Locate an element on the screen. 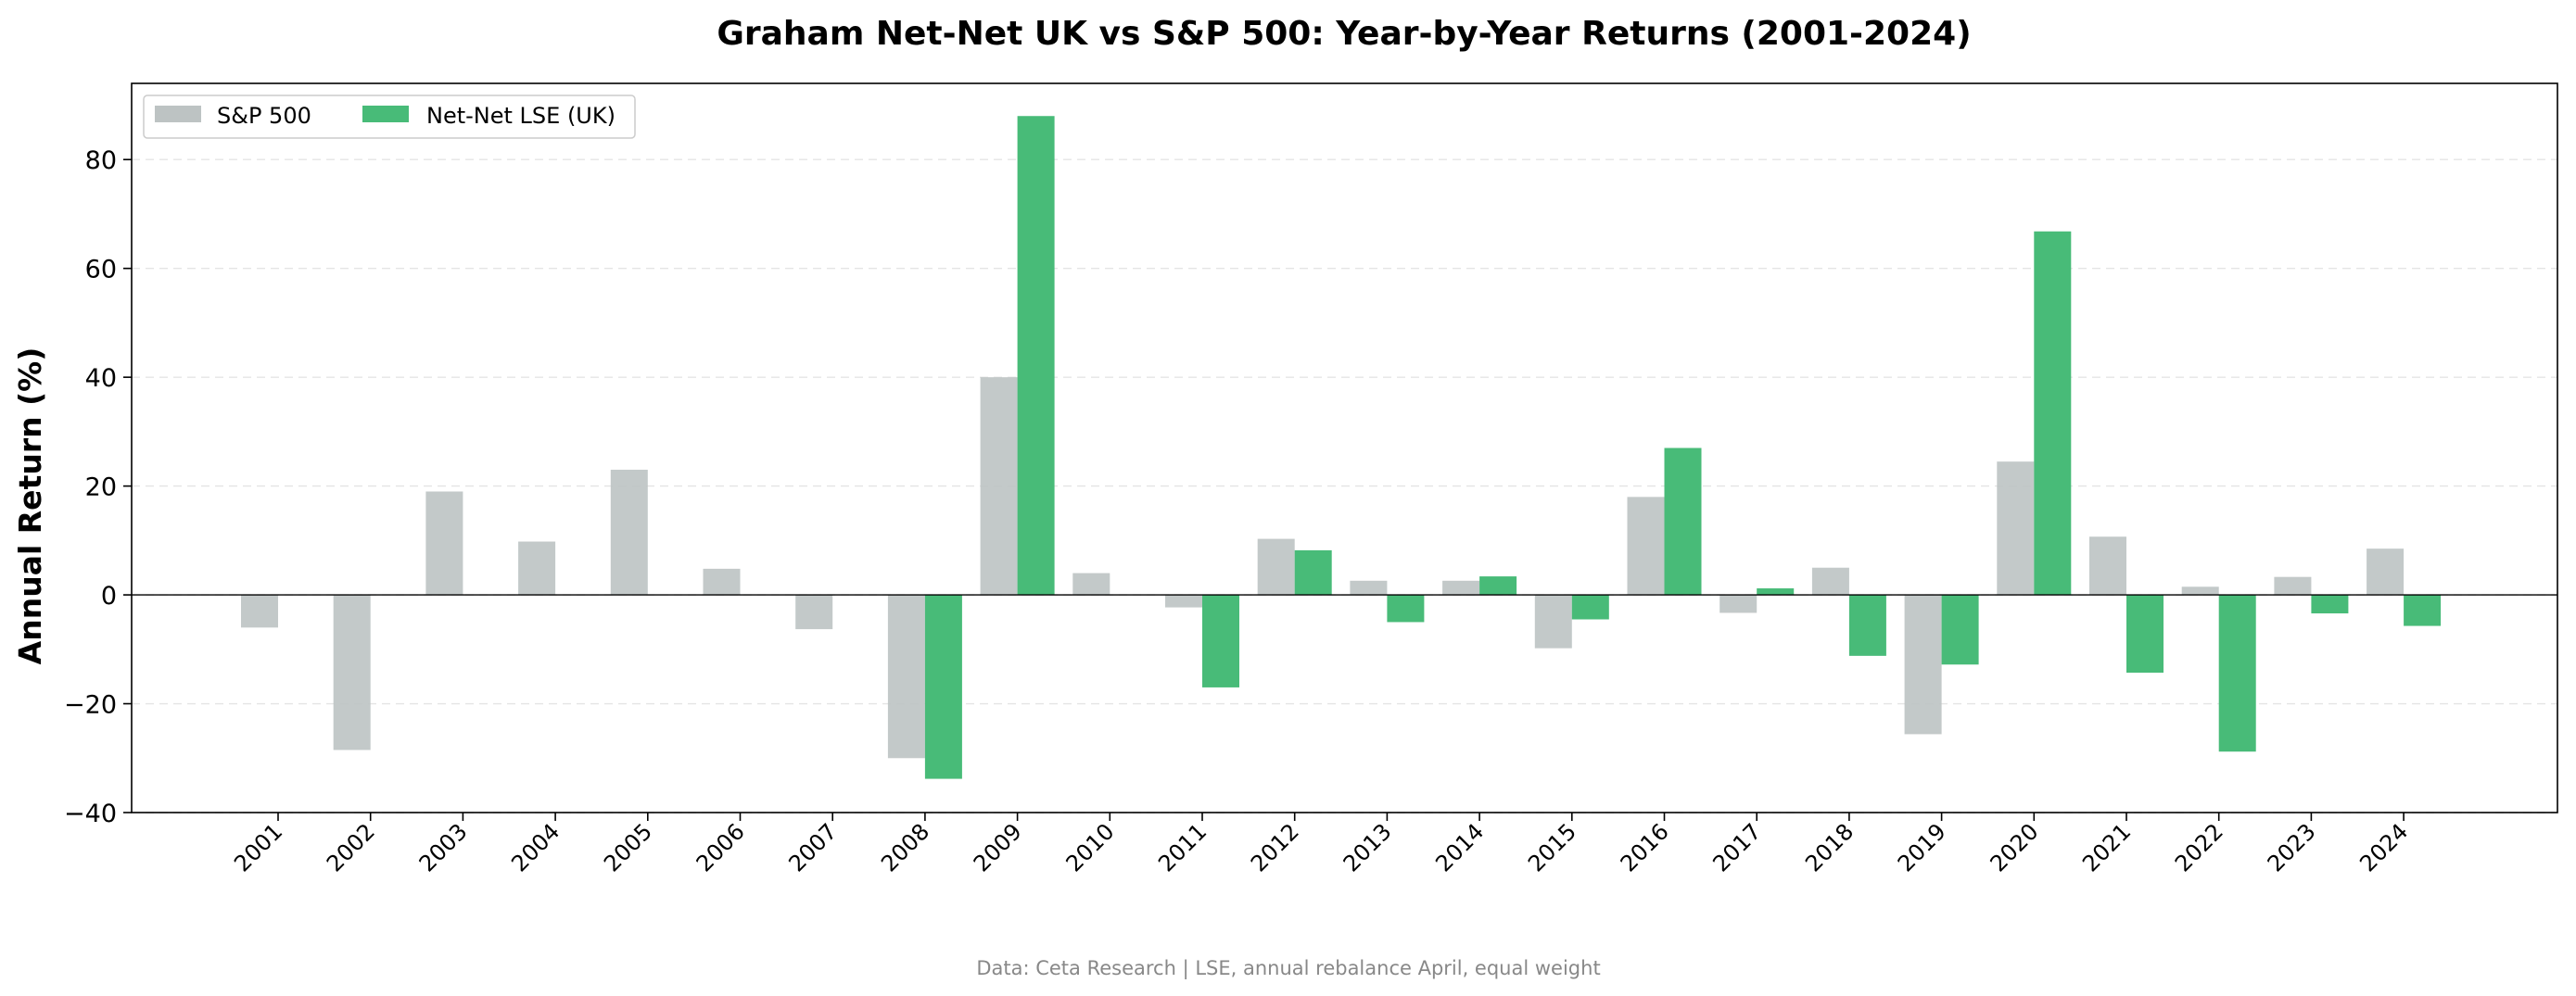  x-tick-label: 2020 is located at coordinates (2015, 847).